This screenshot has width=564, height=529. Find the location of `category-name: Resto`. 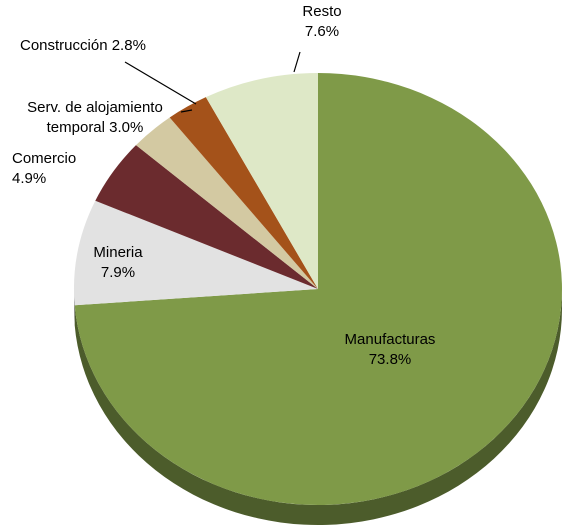

category-name: Resto is located at coordinates (322, 11).